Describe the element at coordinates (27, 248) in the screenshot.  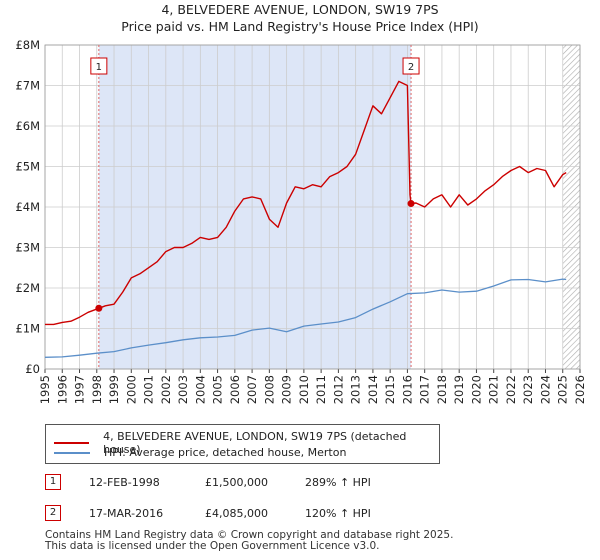
I see `y-tick-label: £3M` at that location.